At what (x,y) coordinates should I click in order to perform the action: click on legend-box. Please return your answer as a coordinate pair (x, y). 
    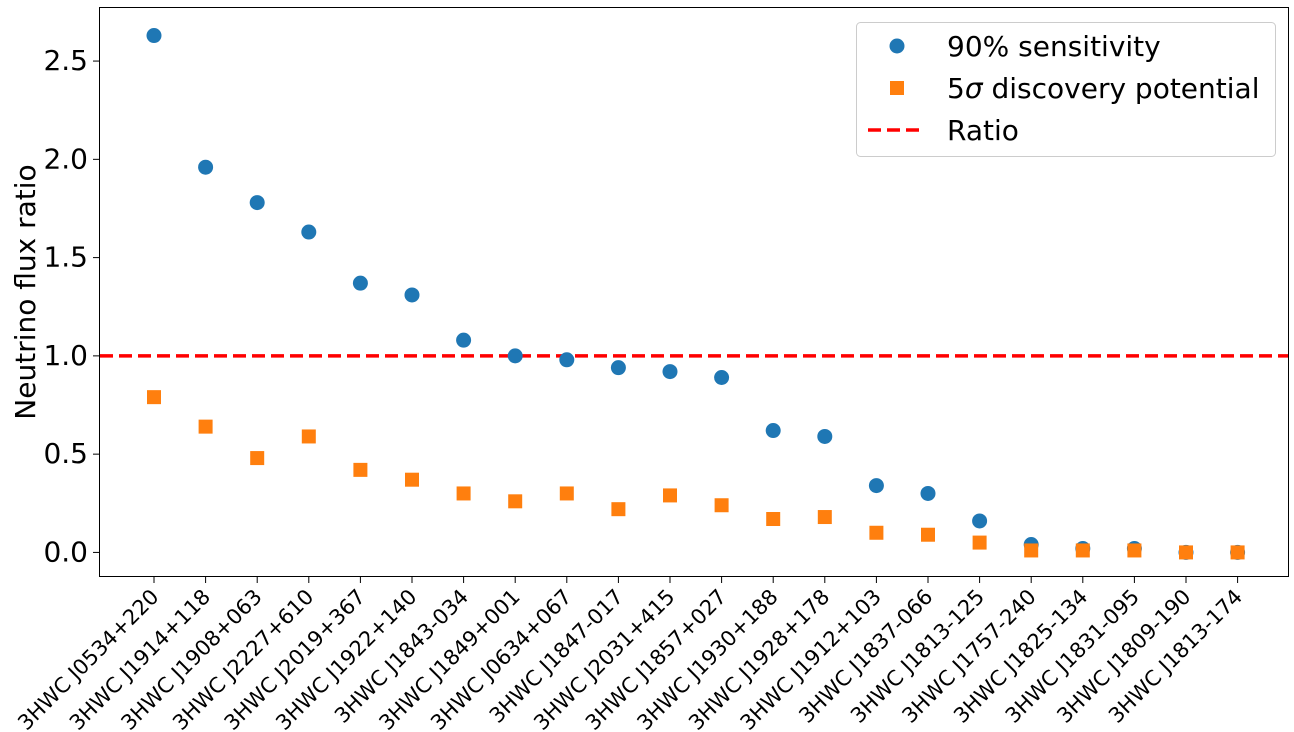
    Looking at the image, I should click on (1066, 89).